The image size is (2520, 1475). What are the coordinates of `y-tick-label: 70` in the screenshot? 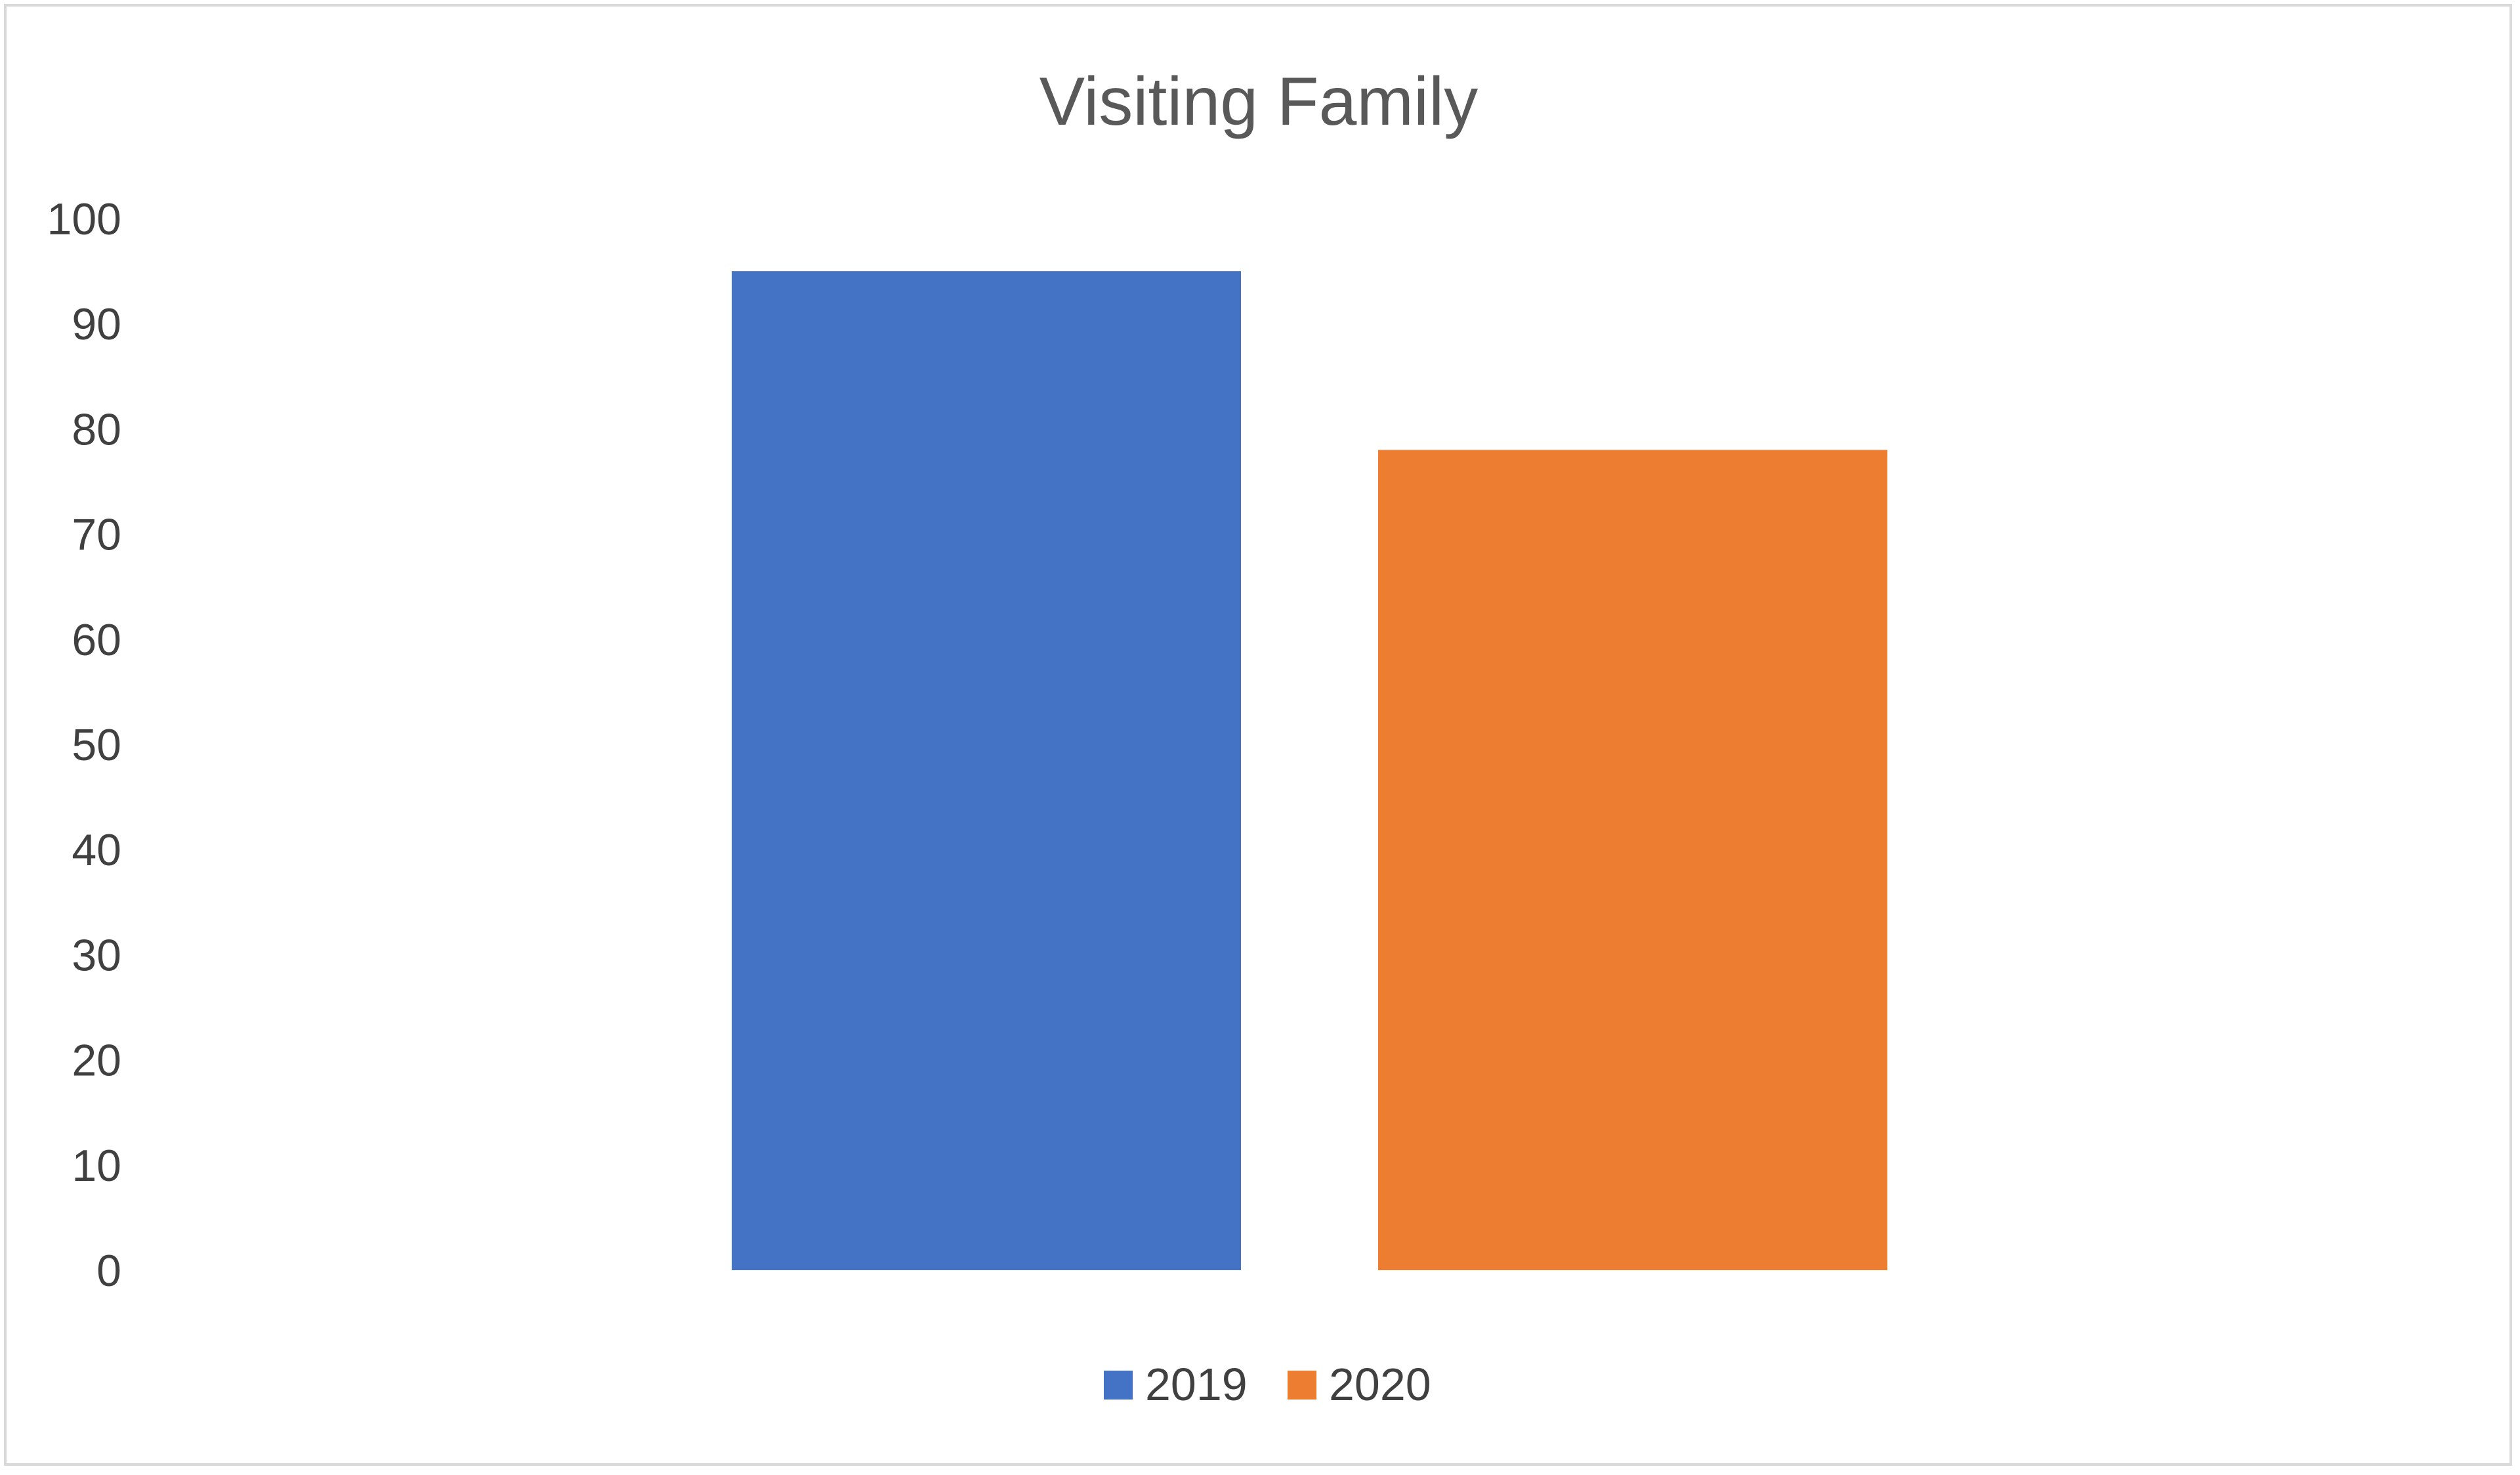 It's located at (96, 535).